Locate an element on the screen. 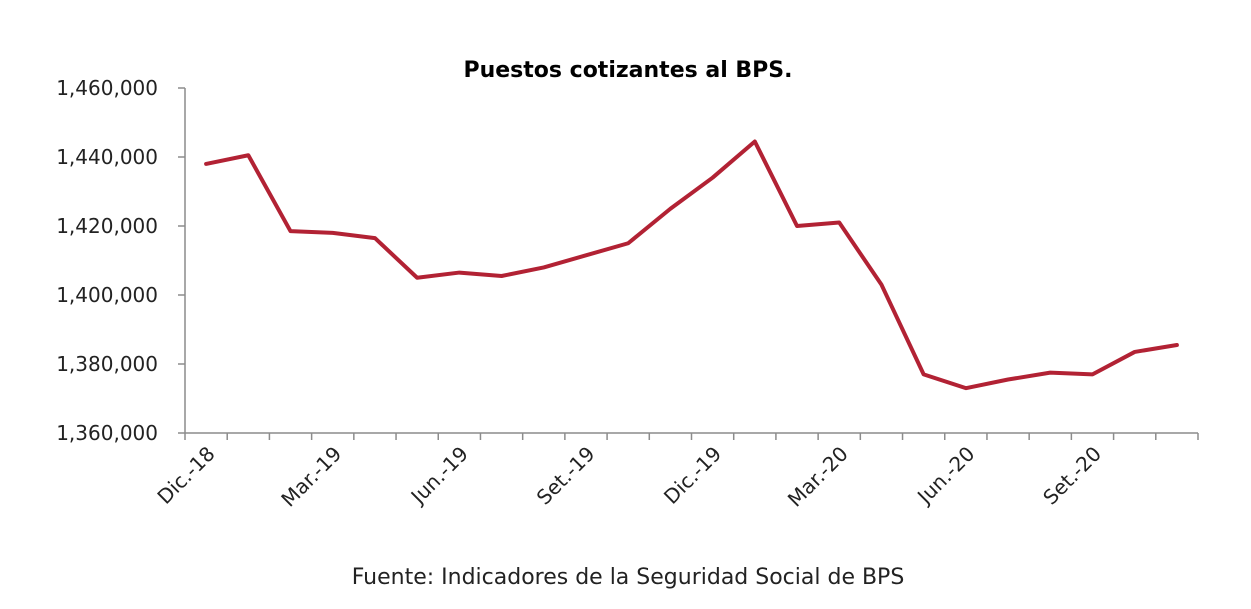 The image size is (1251, 609). y-tick-label: 1,380,000 is located at coordinates (107, 364).